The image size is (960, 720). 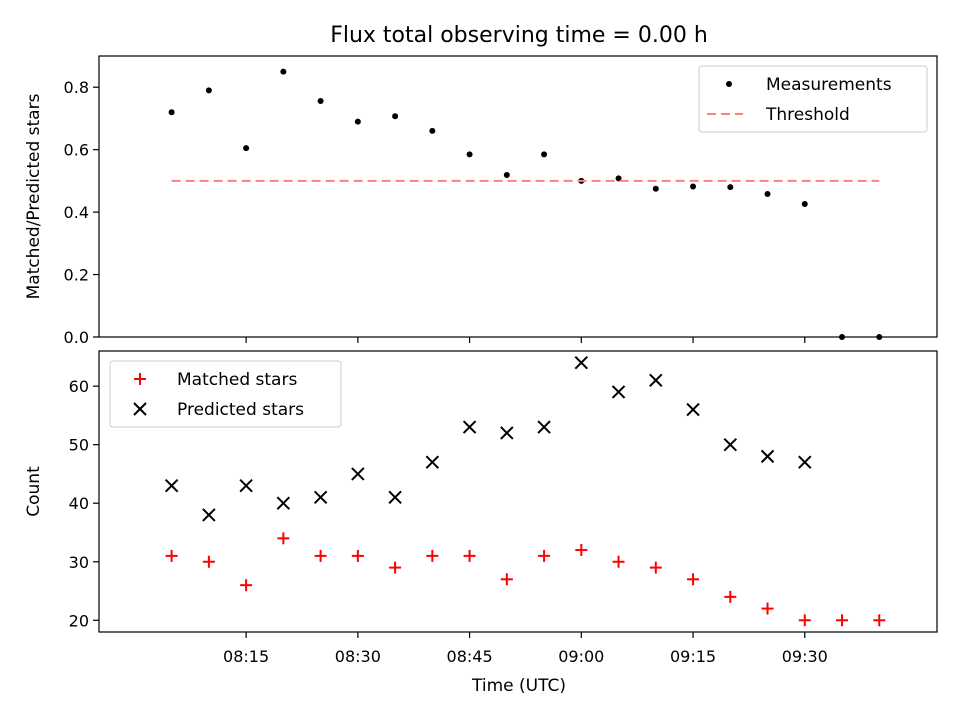 I want to click on legend: Matched stars Predicted stars, so click(x=225, y=394).